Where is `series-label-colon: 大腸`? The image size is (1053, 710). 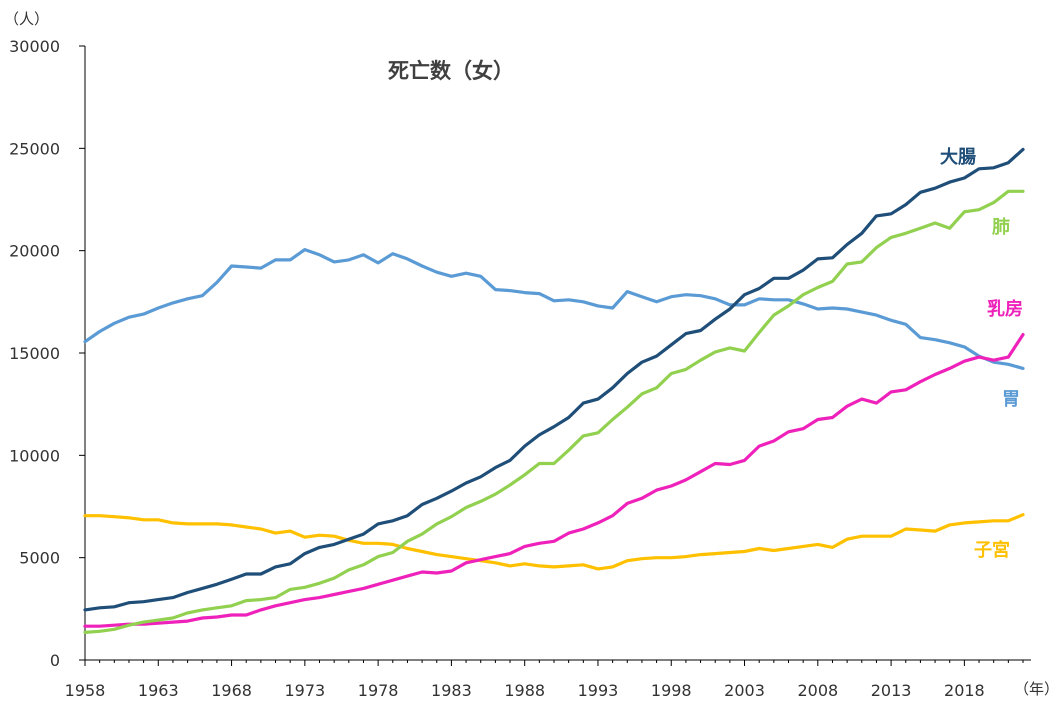
series-label-colon: 大腸 is located at coordinates (958, 157).